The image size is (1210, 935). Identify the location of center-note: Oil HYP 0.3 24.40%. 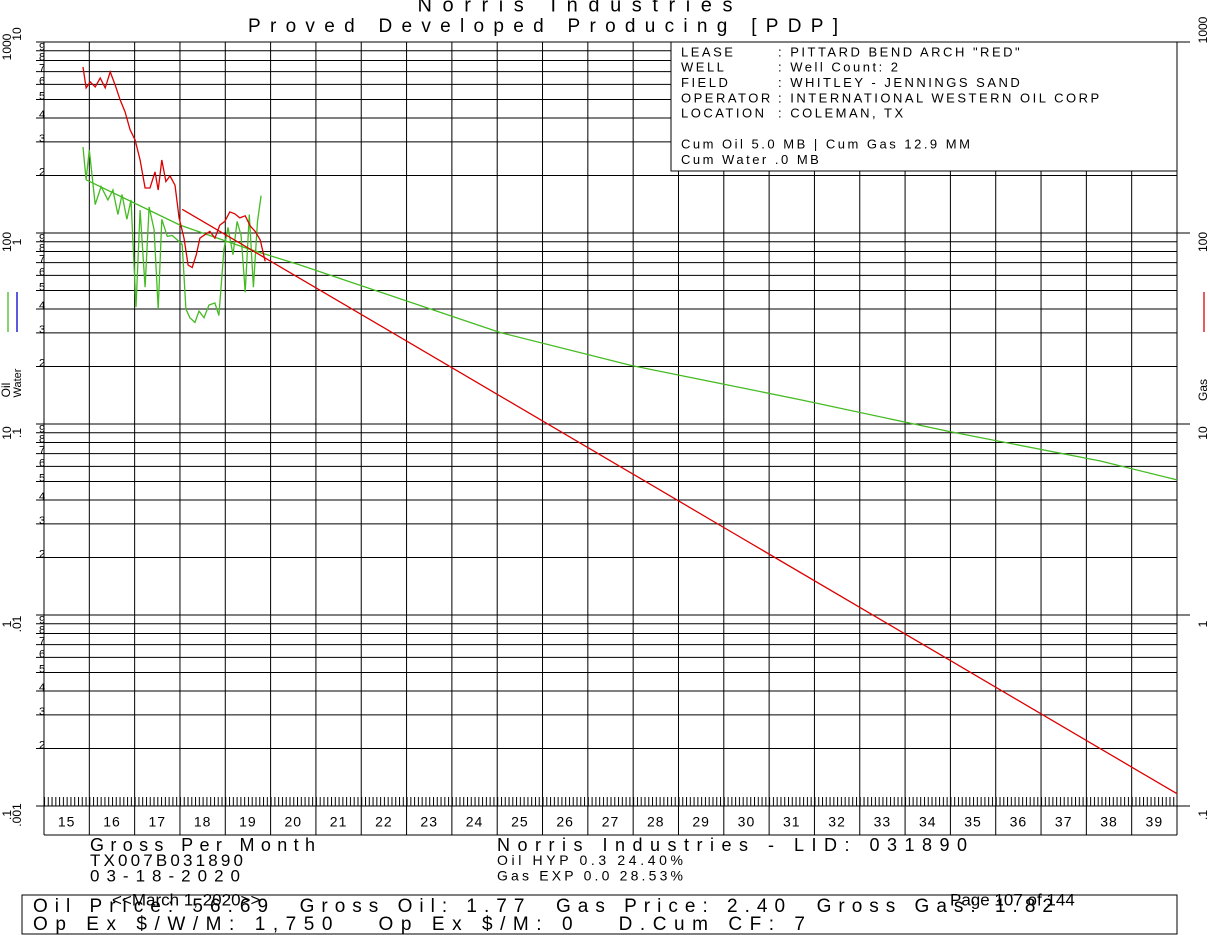
(590, 860).